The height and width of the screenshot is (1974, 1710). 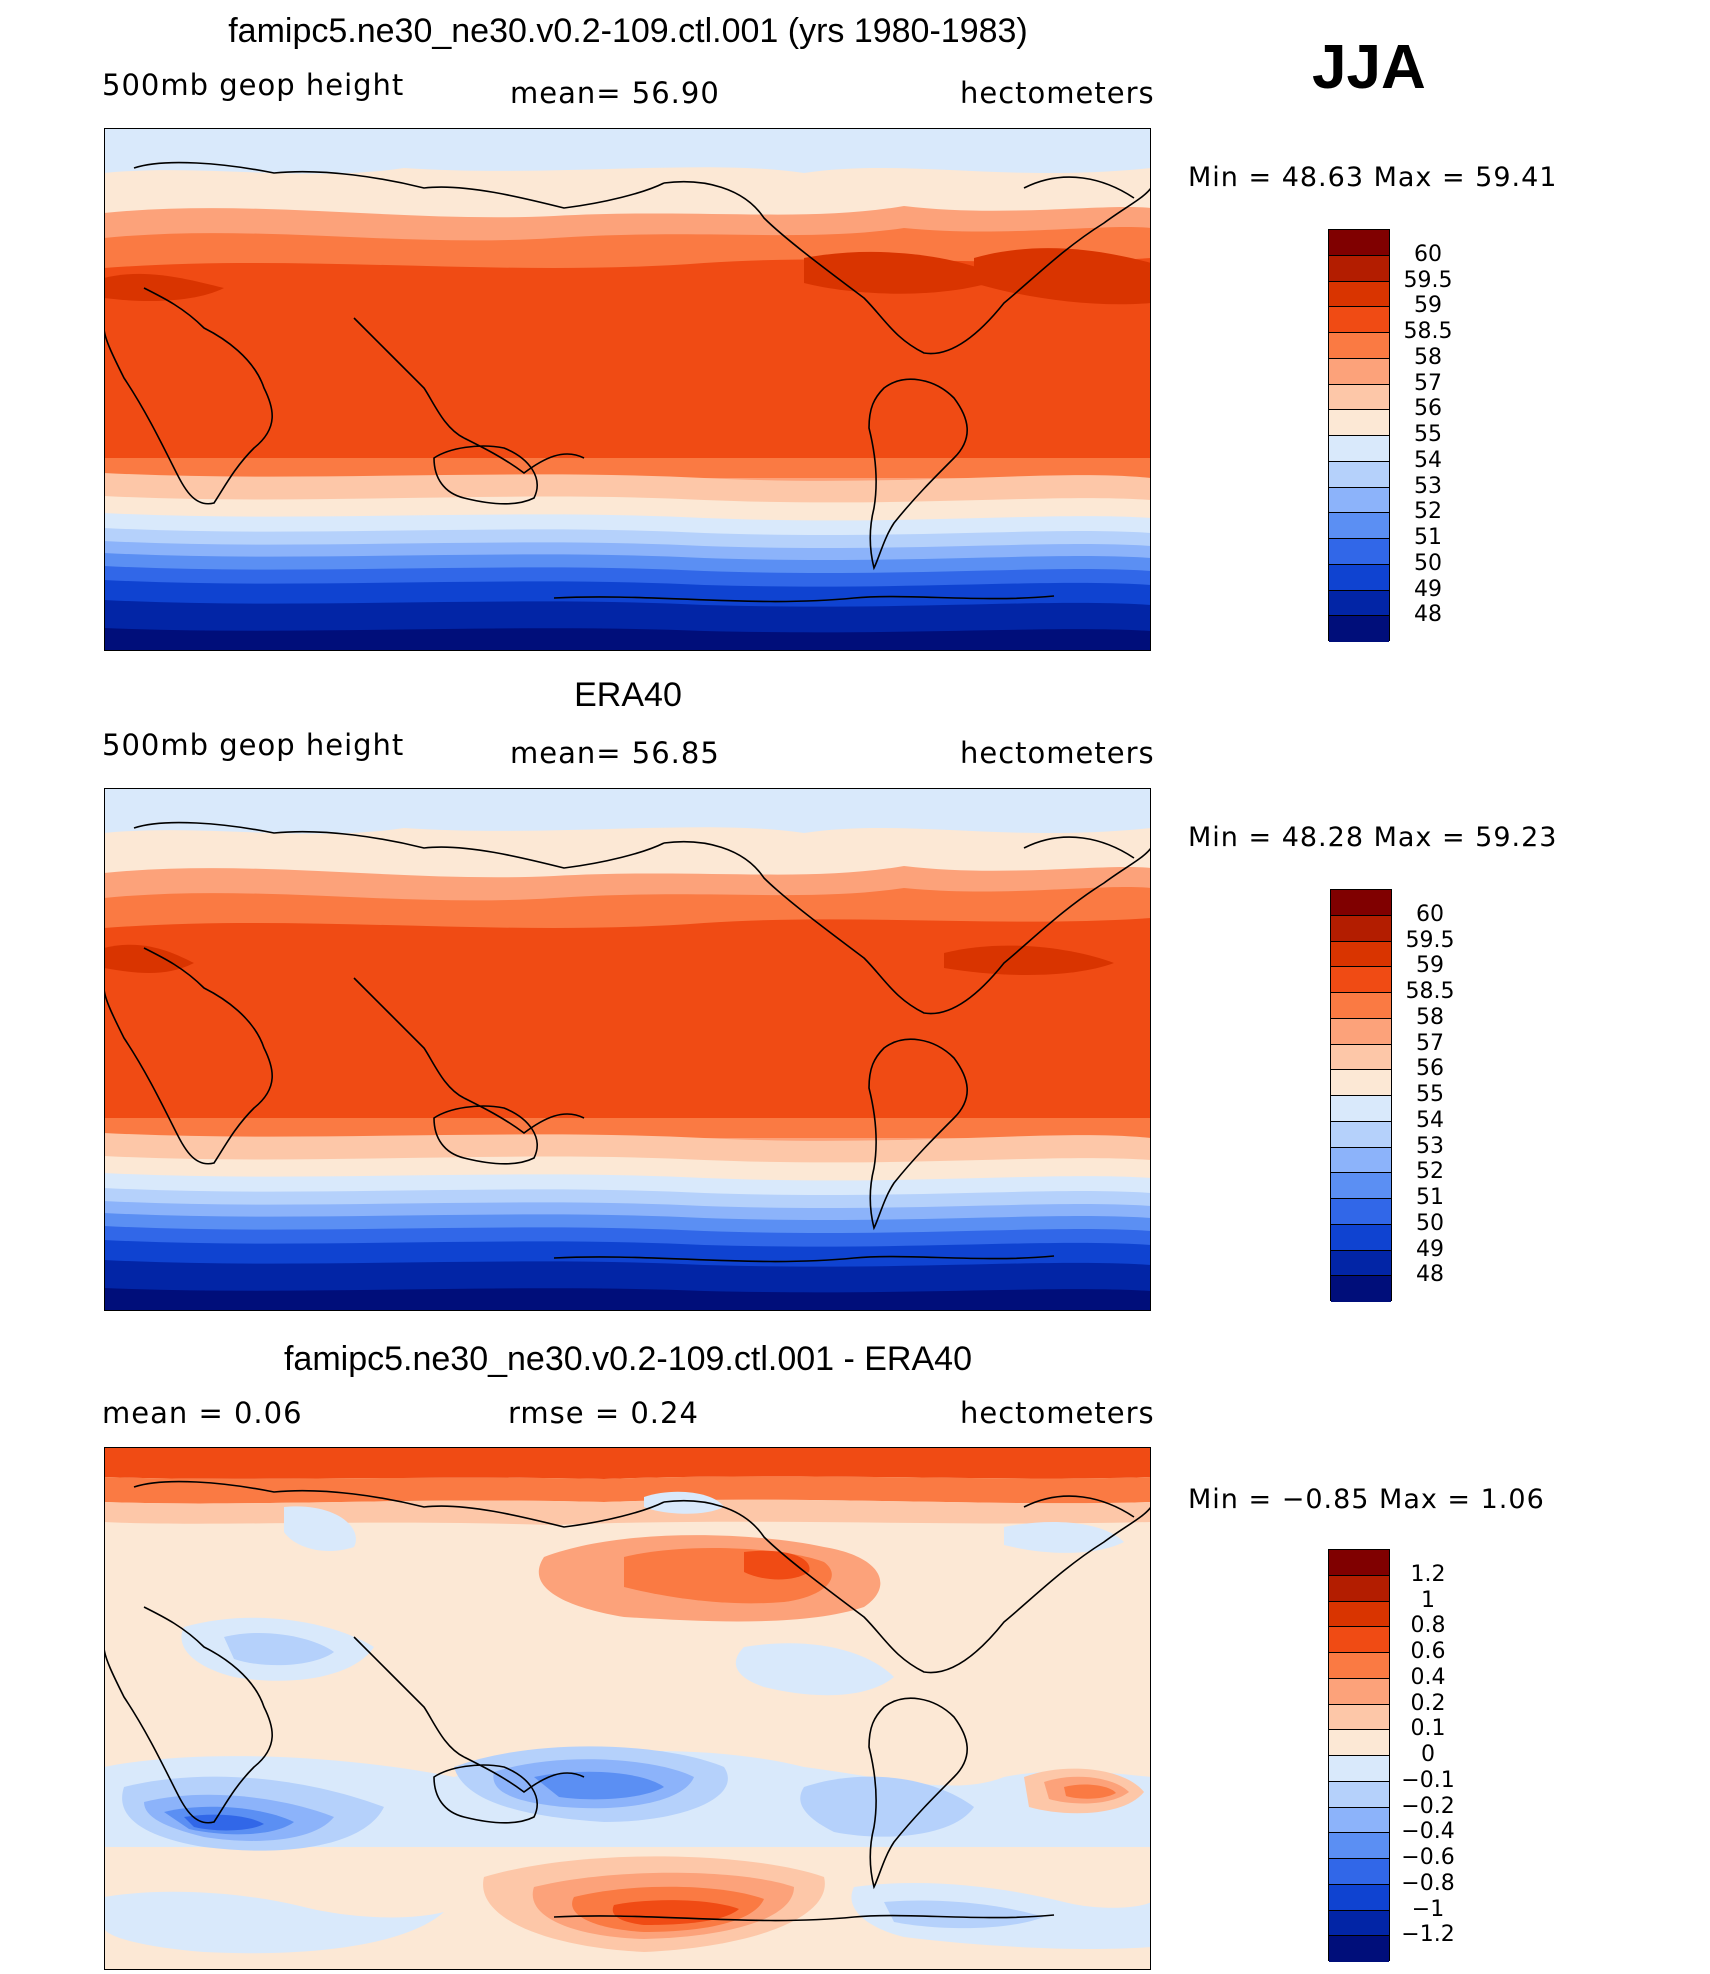 I want to click on panel3-colorbar-label: 0.4, so click(x=1428, y=1677).